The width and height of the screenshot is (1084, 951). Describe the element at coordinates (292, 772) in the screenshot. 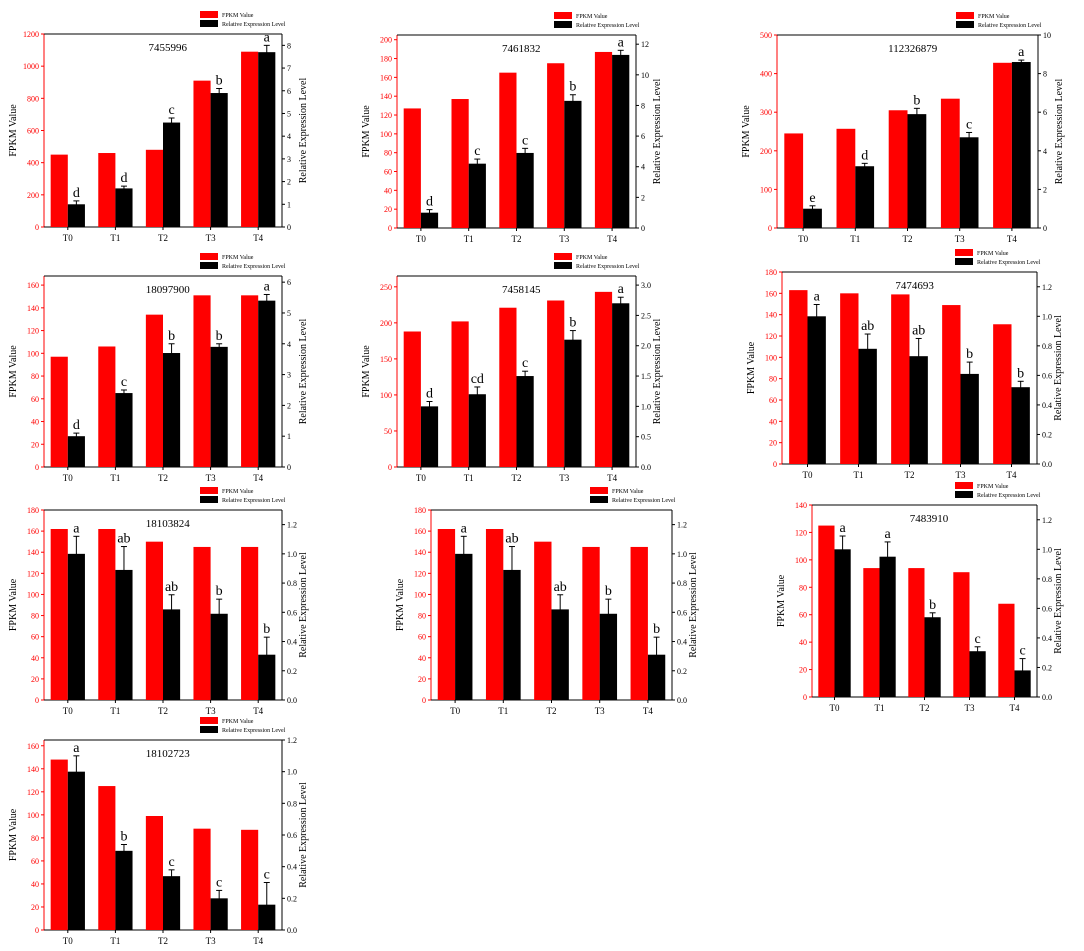

I see `y2-tick-label: 1.0` at that location.